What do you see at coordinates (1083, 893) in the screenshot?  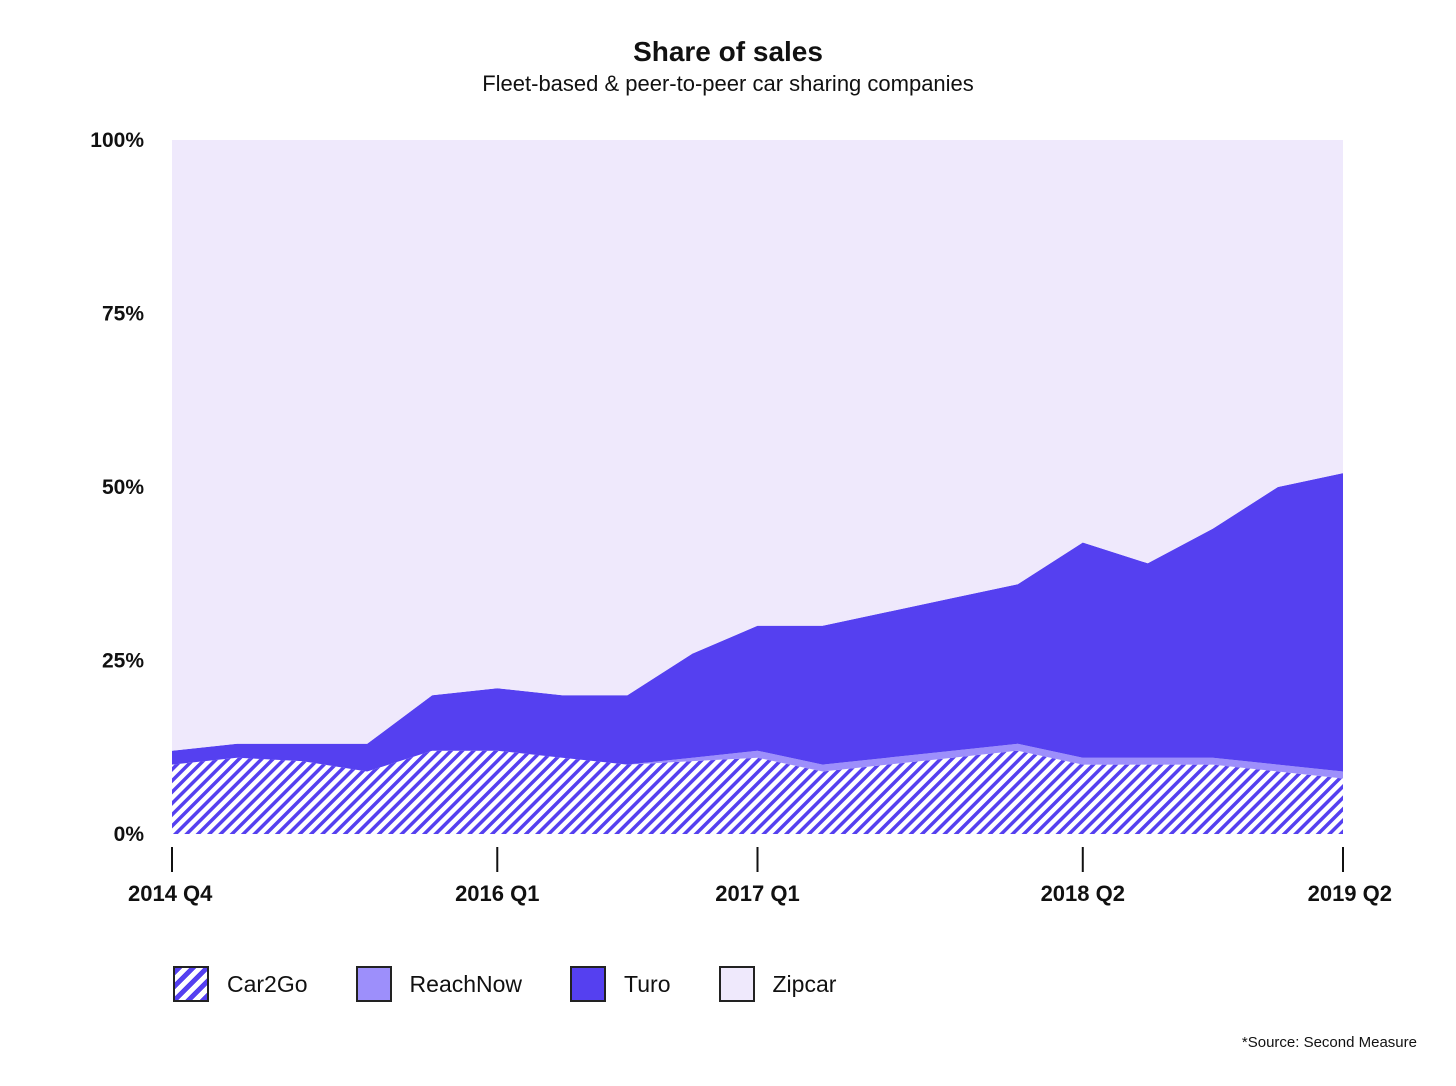 I see `x-tick-label: 2018 Q2` at bounding box center [1083, 893].